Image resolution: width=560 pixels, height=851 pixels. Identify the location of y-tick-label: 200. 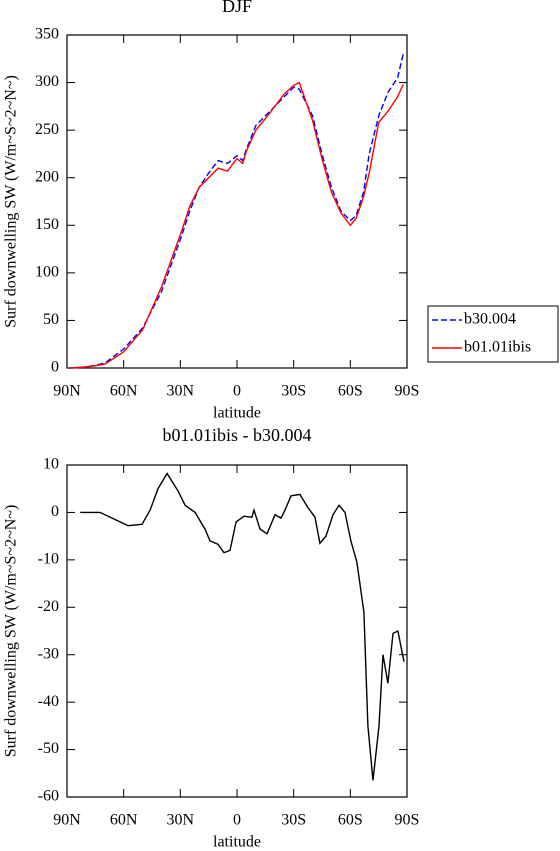
(47, 176).